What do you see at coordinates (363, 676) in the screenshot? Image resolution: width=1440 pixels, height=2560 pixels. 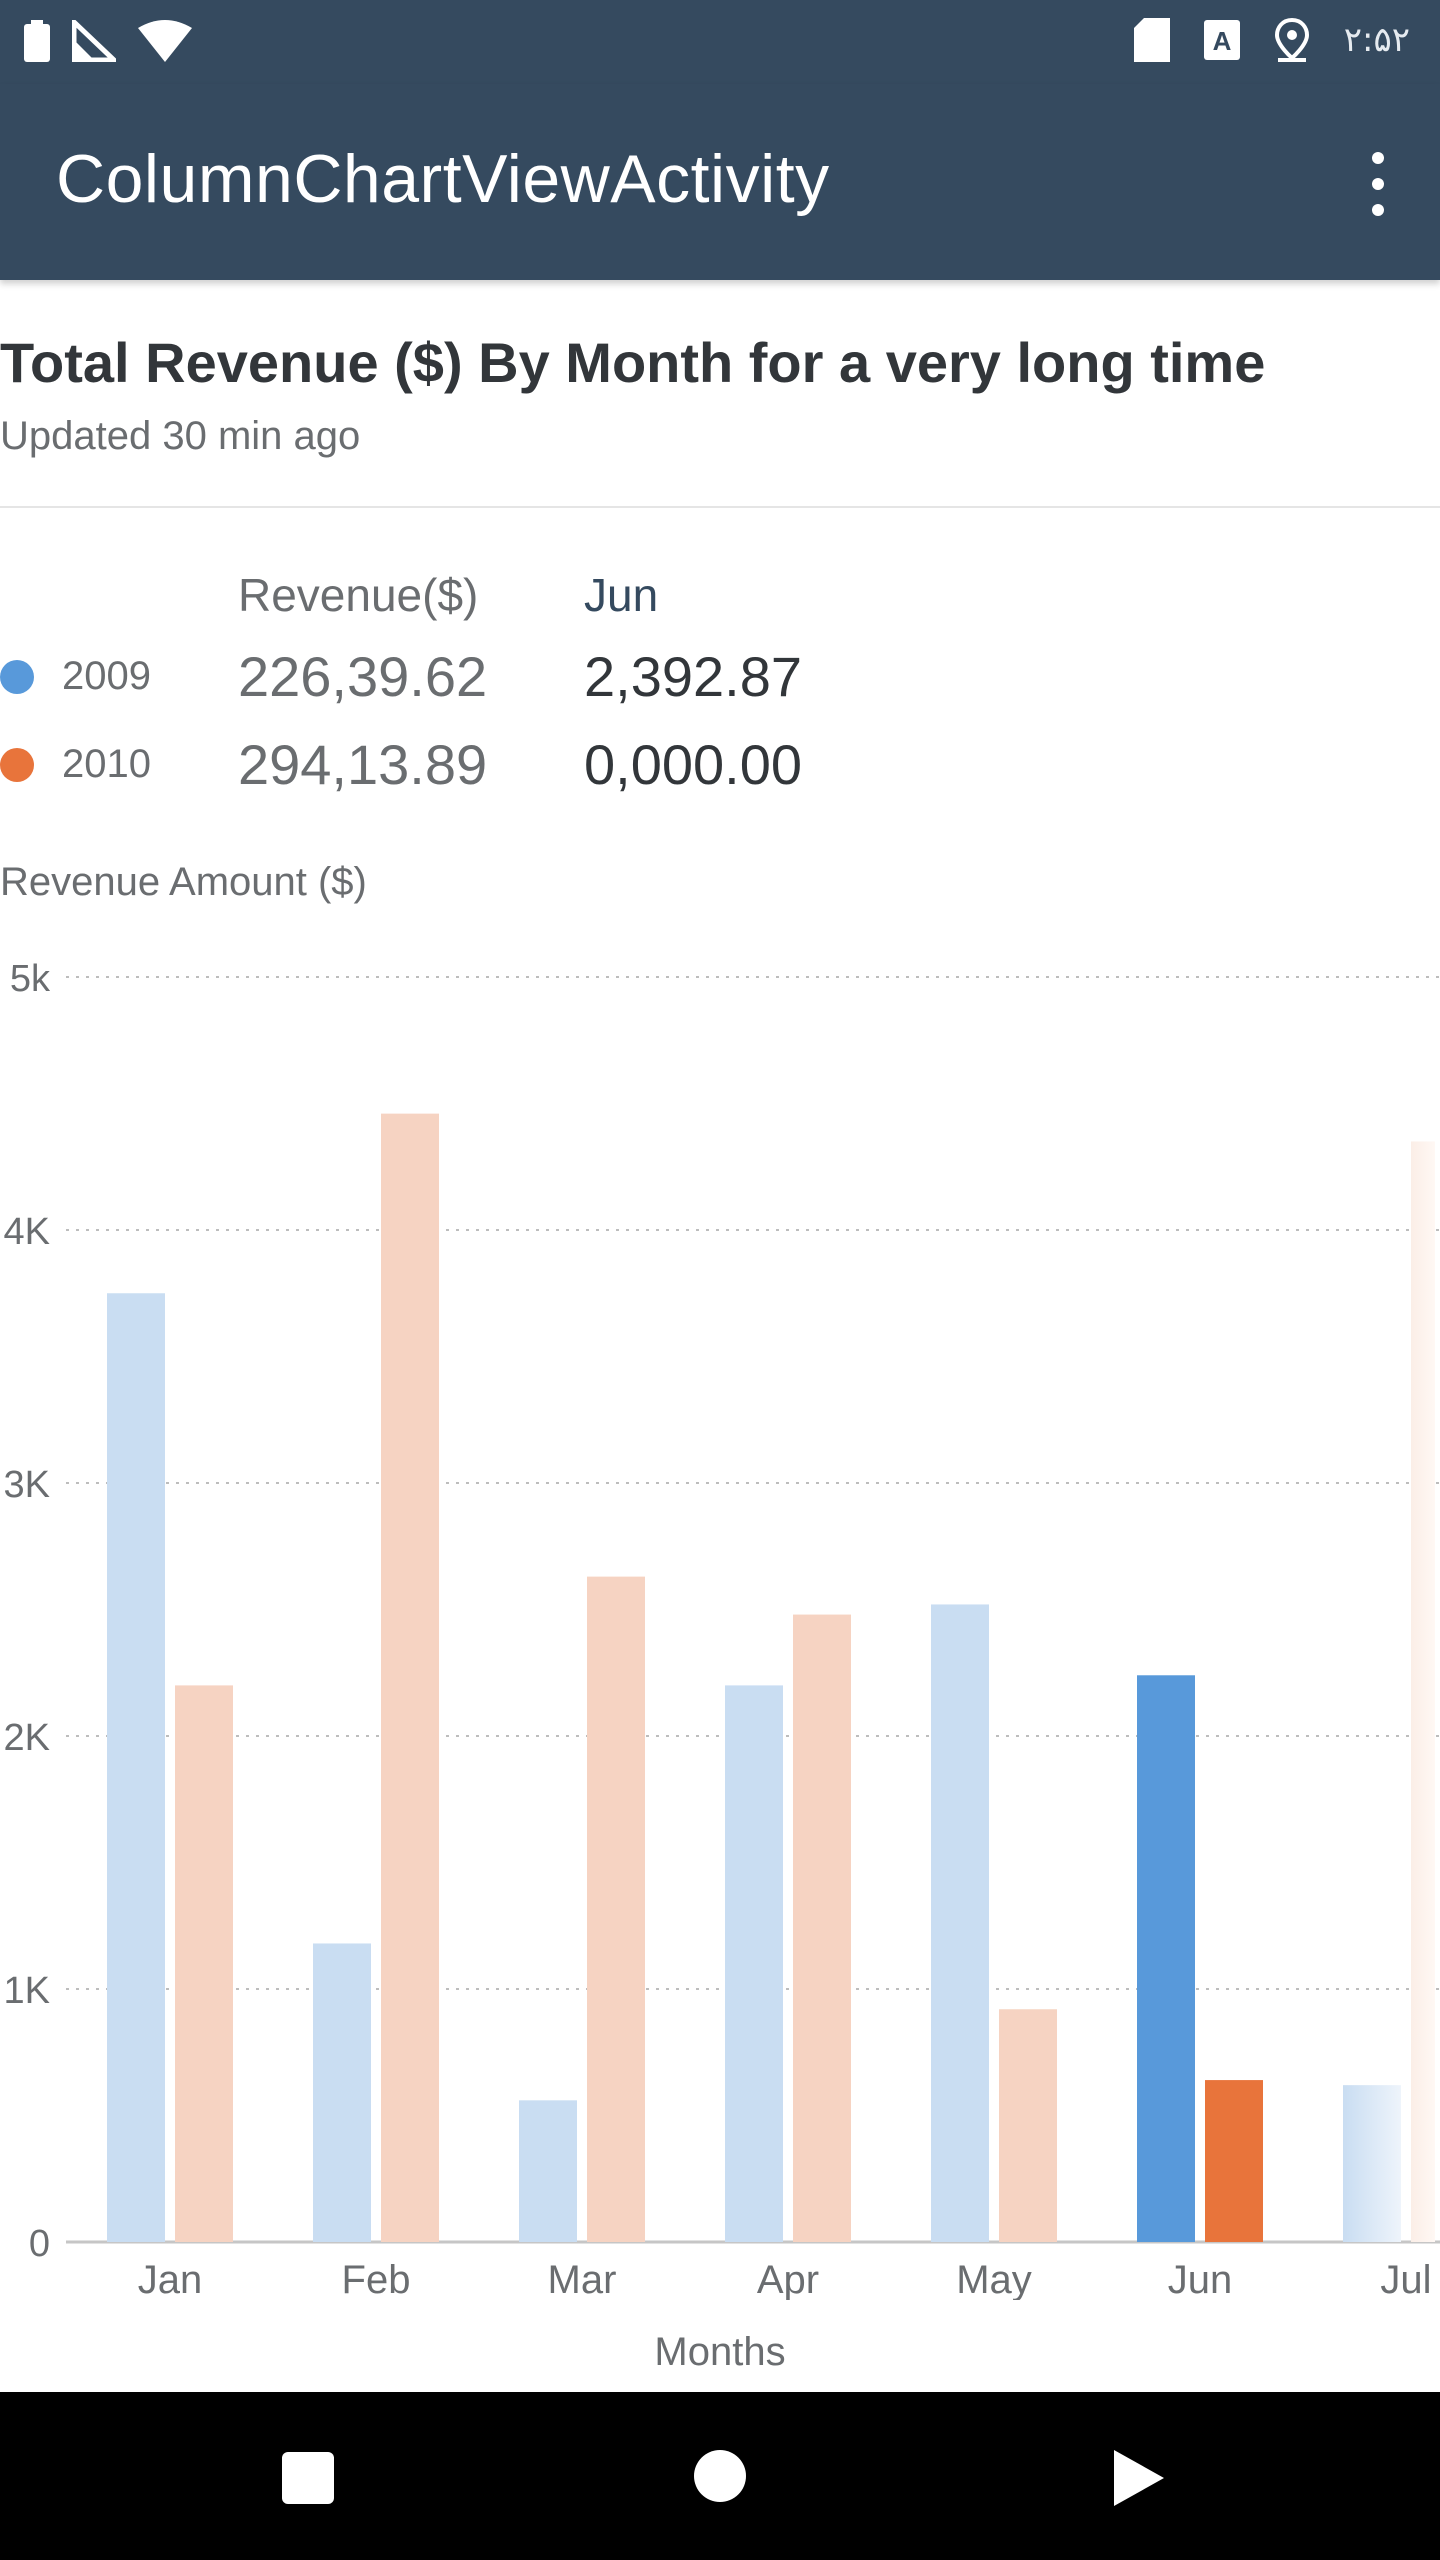 I see `legend-total: 226,39.62` at bounding box center [363, 676].